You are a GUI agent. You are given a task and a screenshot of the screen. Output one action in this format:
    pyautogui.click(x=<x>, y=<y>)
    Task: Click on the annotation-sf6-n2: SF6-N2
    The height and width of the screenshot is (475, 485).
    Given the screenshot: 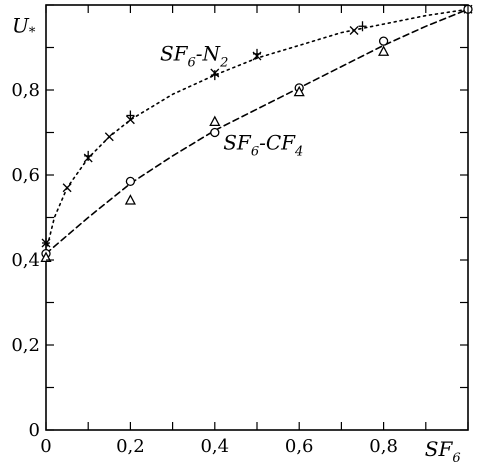 What is the action you would take?
    pyautogui.click(x=194, y=55)
    